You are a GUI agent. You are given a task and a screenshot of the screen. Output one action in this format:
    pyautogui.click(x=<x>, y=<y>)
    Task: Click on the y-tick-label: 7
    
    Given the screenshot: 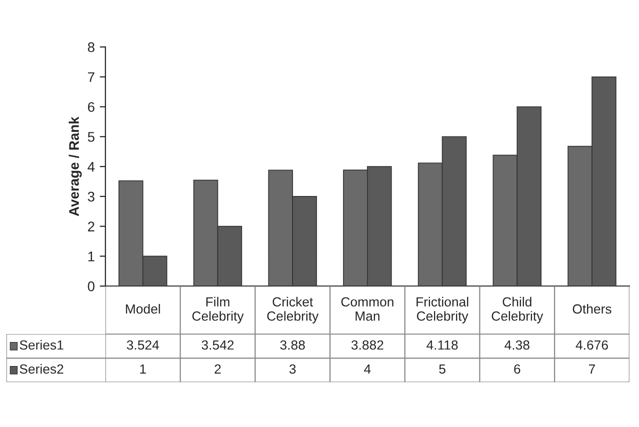 What is the action you would take?
    pyautogui.click(x=91, y=77)
    